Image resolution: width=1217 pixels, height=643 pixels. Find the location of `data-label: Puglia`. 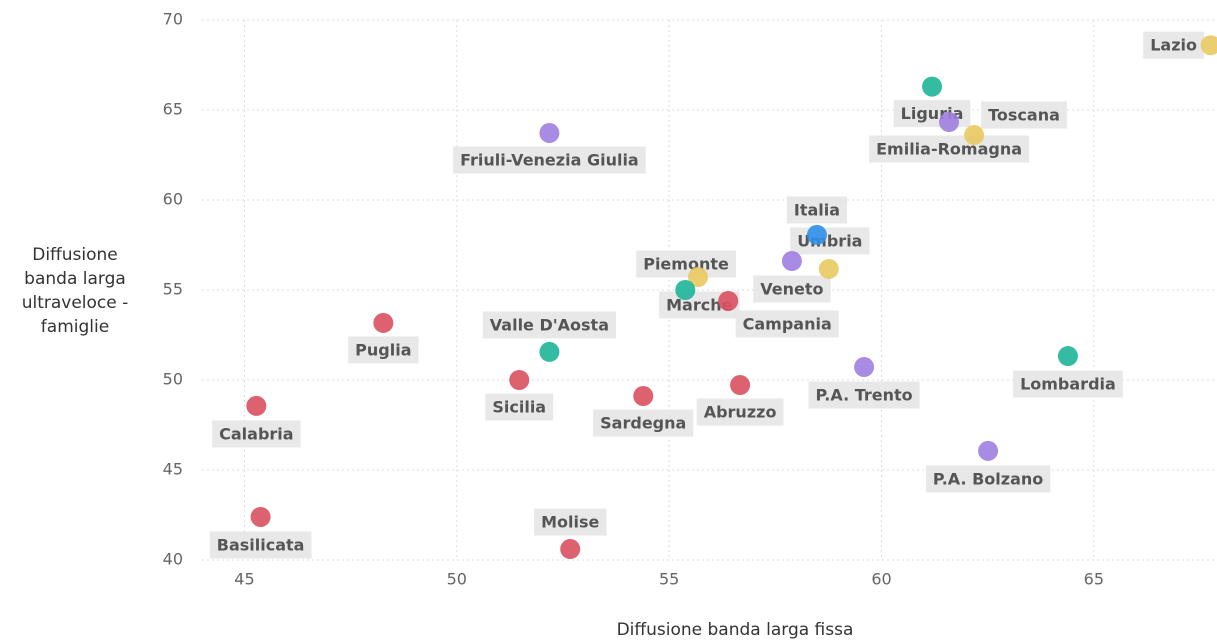

data-label: Puglia is located at coordinates (383, 350).